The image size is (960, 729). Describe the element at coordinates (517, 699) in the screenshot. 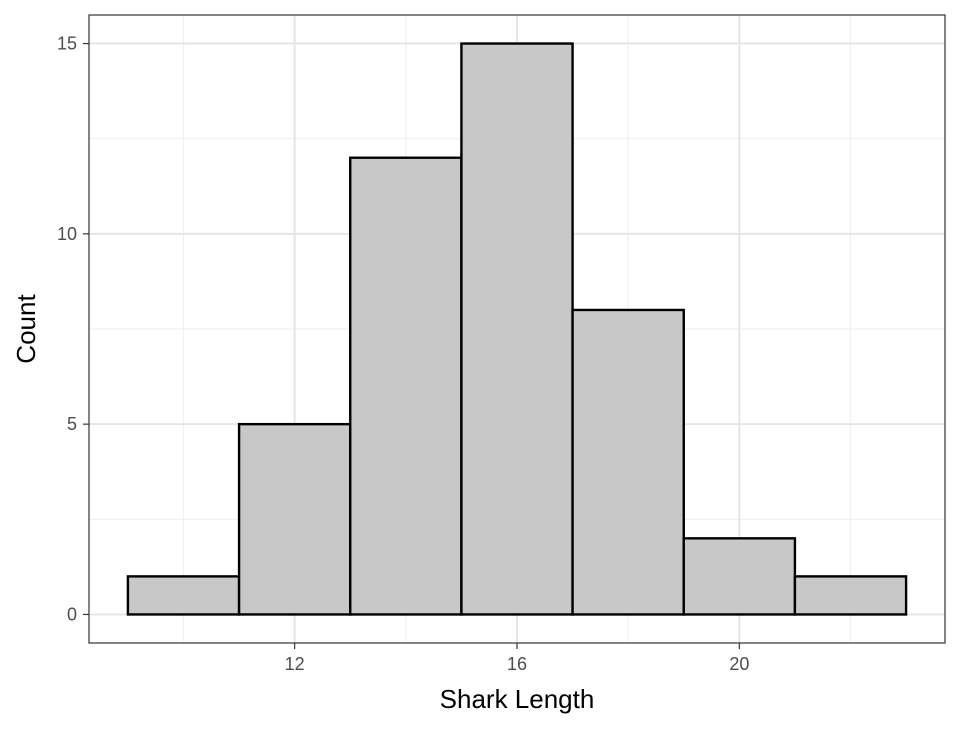

I see `x-axis-title: Shark Length` at that location.